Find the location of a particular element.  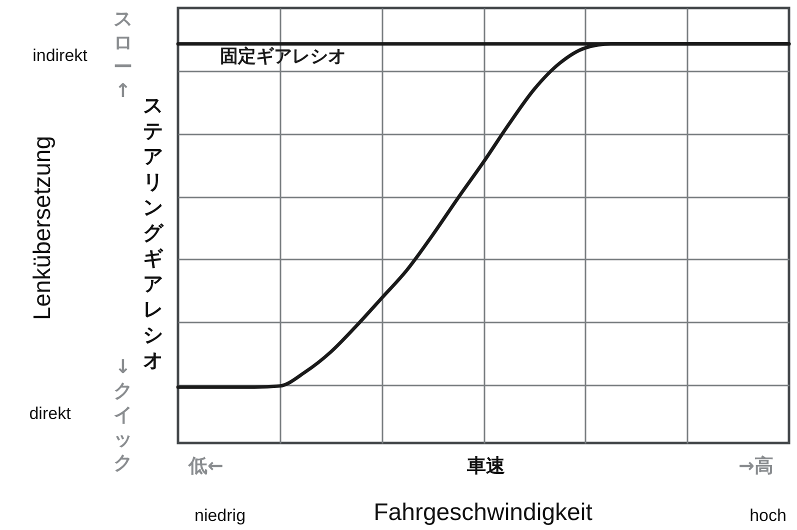

text: 車速 is located at coordinates (485, 466).